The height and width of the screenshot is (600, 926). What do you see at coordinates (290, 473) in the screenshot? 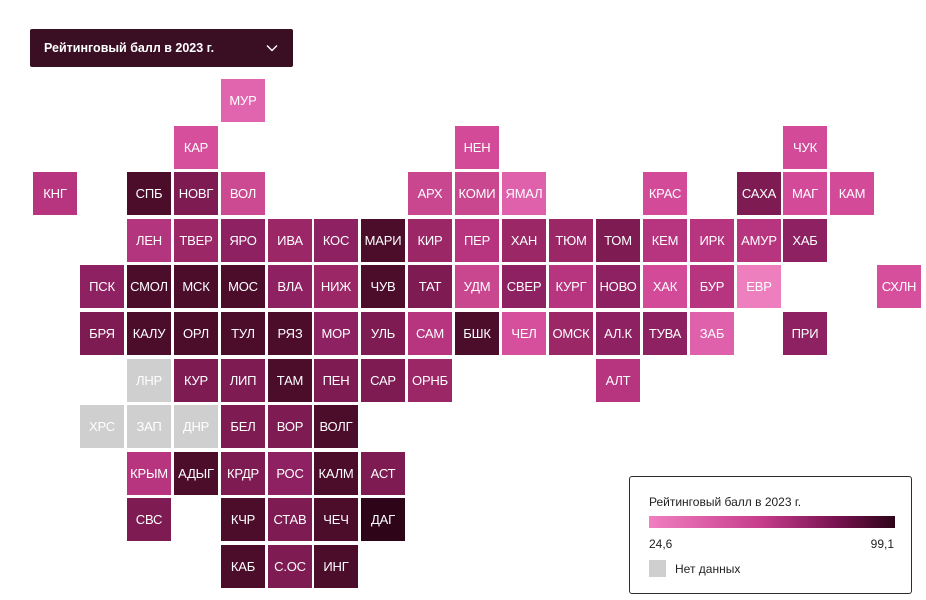
I see `region-tile: РОС` at bounding box center [290, 473].